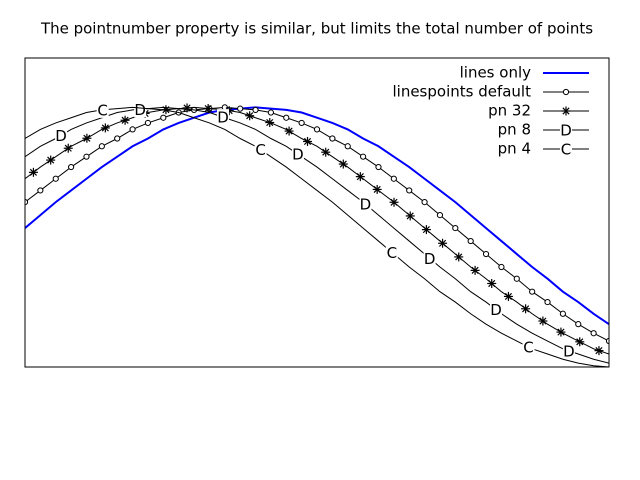 The image size is (640, 480). I want to click on legend-label: linespoints default, so click(461, 92).